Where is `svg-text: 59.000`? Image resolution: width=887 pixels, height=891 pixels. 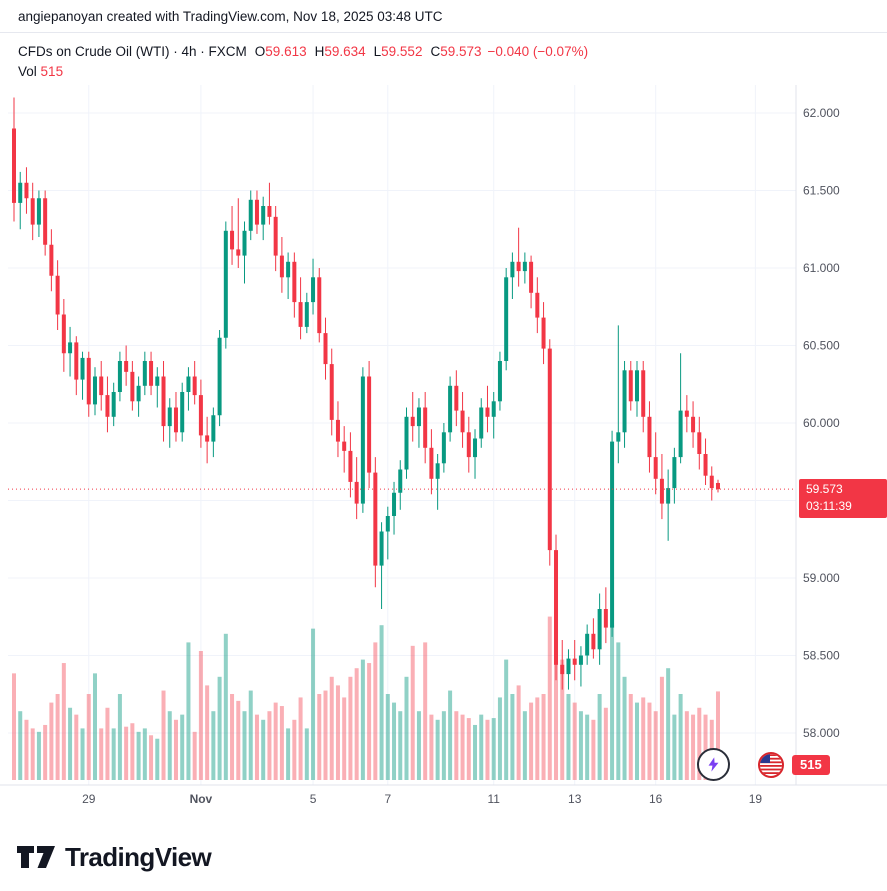 svg-text: 59.000 is located at coordinates (821, 578).